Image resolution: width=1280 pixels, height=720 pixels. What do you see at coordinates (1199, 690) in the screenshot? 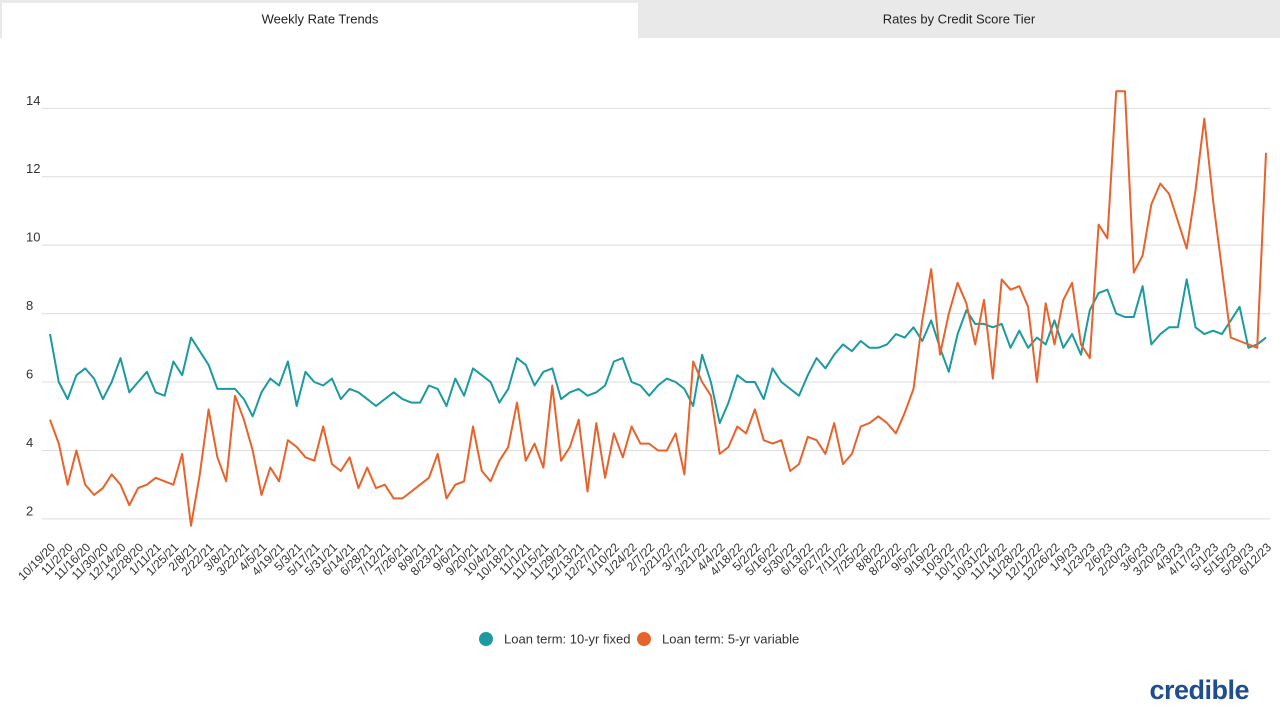
I see `logo: credible` at bounding box center [1199, 690].